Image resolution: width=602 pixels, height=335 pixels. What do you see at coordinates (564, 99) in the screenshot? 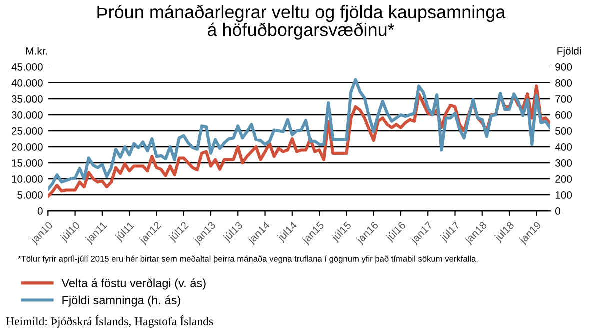
I see `y2-tick-label: 700` at bounding box center [564, 99].